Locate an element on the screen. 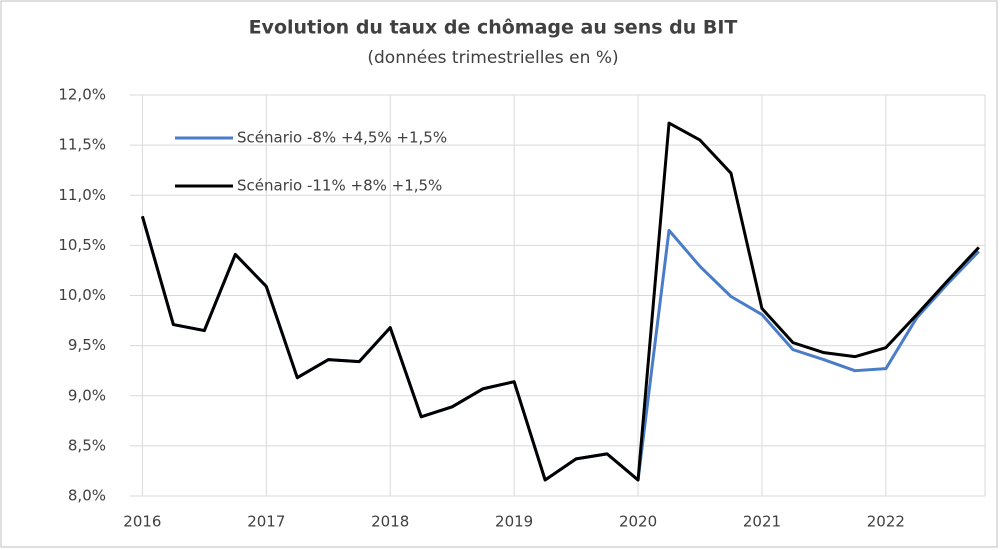 This screenshot has width=1000, height=550. x-tick-label: 2020 is located at coordinates (638, 522).